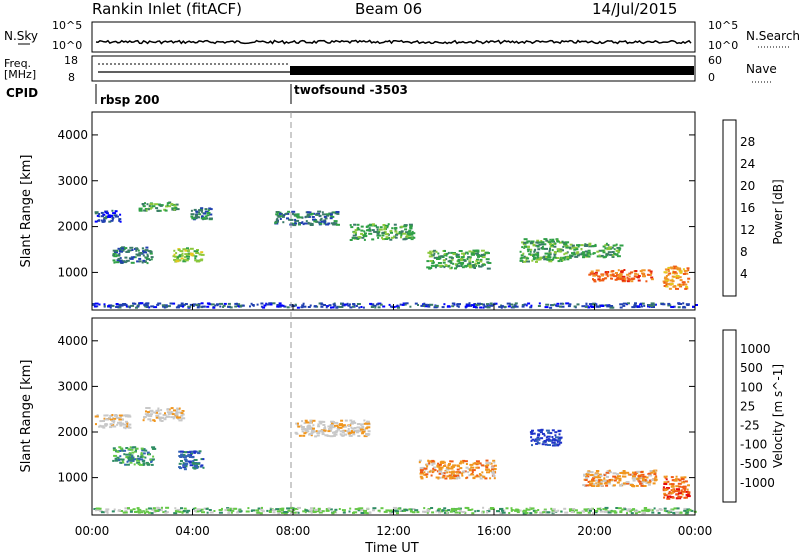 This screenshot has width=800, height=554. I want to click on freq-label: Freq., so click(17, 63).